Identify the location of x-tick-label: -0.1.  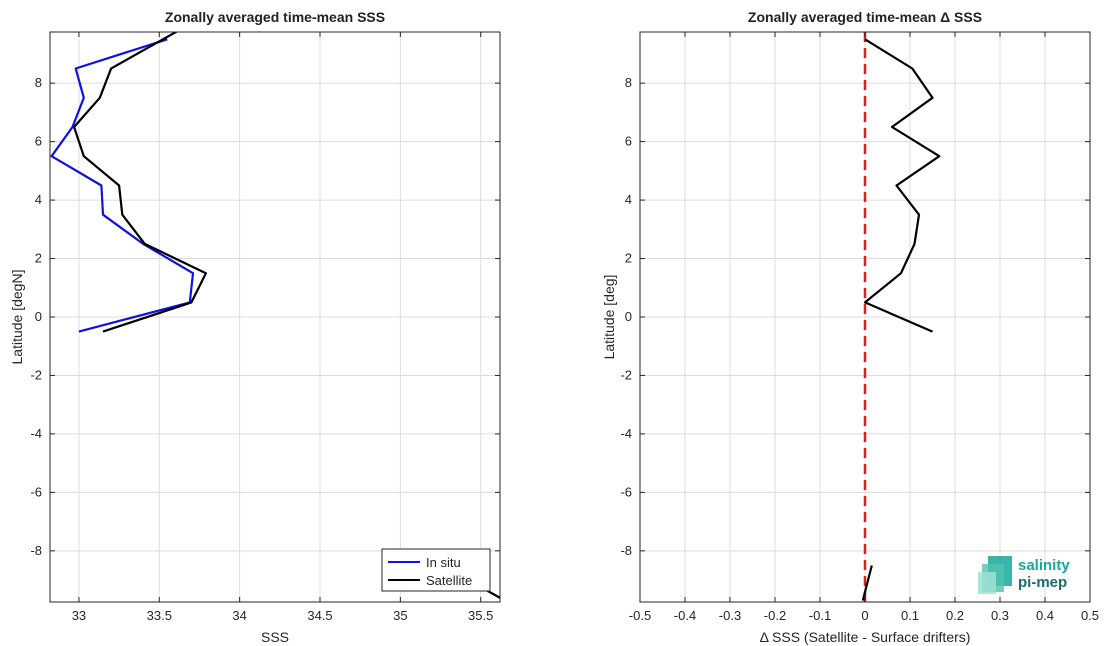
(820, 615).